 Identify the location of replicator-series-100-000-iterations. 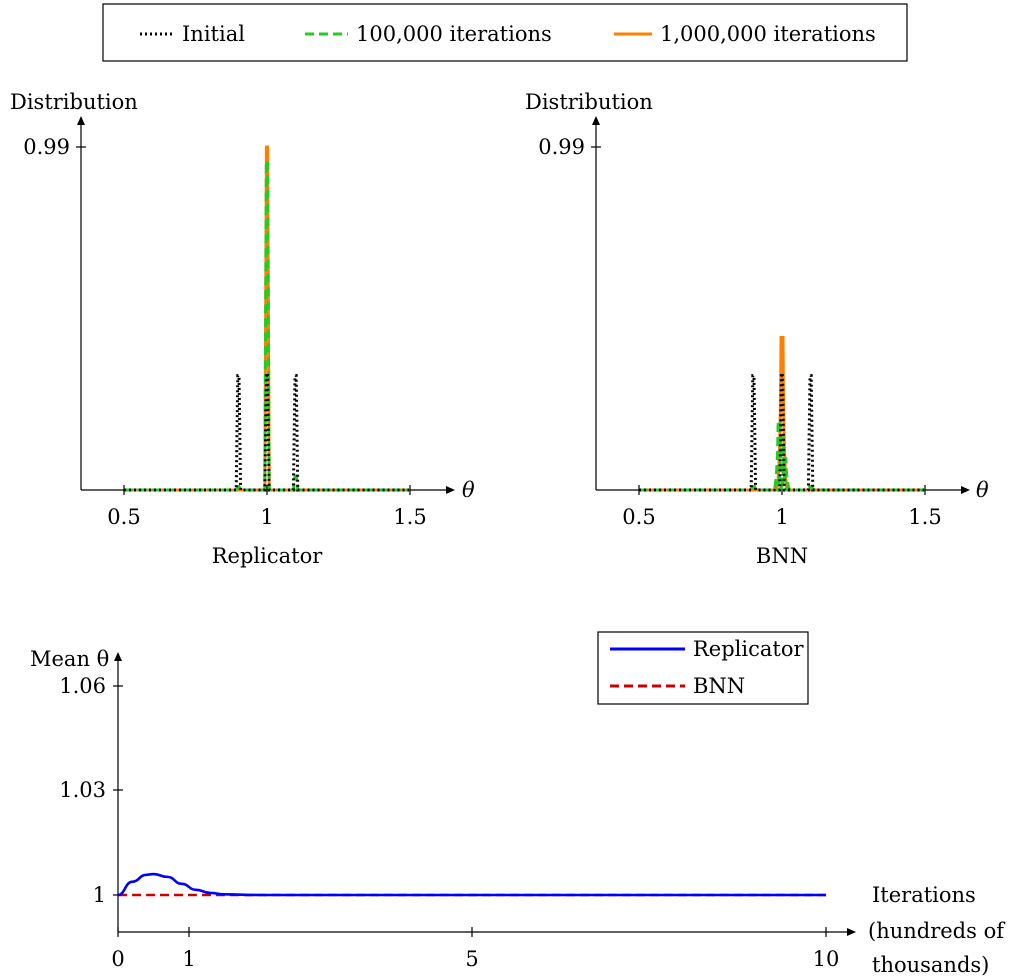
(267, 325).